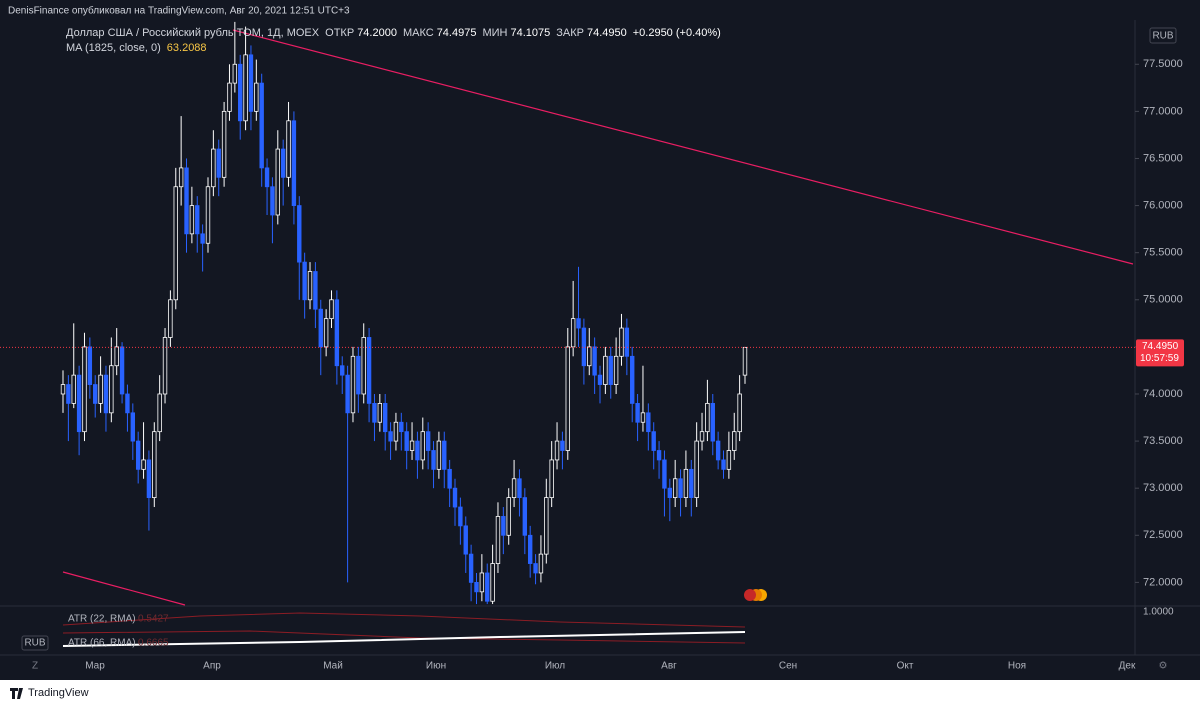 The height and width of the screenshot is (707, 1200). Describe the element at coordinates (1163, 205) in the screenshot. I see `y-tick-label: 76.0000` at that location.